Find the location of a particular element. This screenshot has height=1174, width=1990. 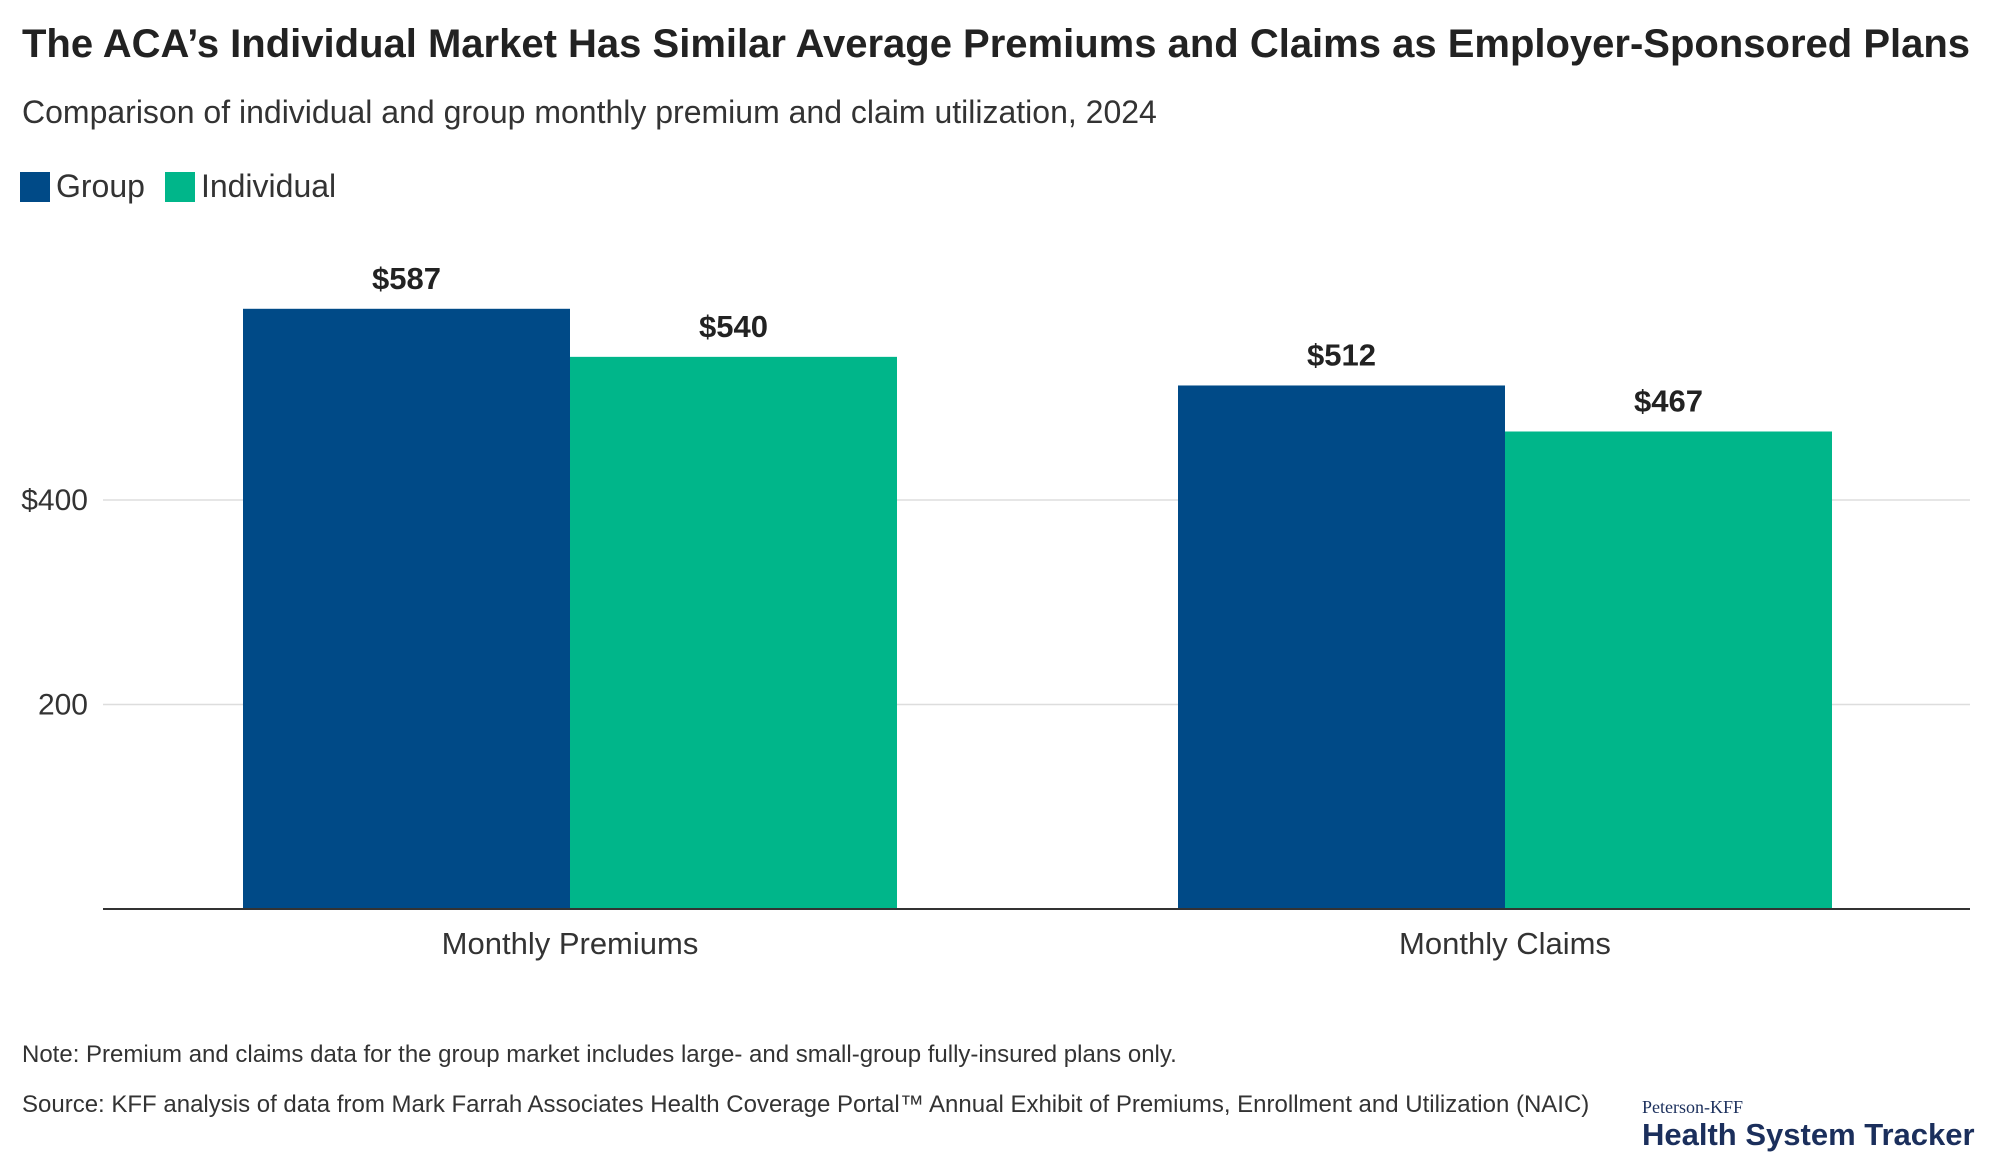

legend-label-group: Group is located at coordinates (100, 186).